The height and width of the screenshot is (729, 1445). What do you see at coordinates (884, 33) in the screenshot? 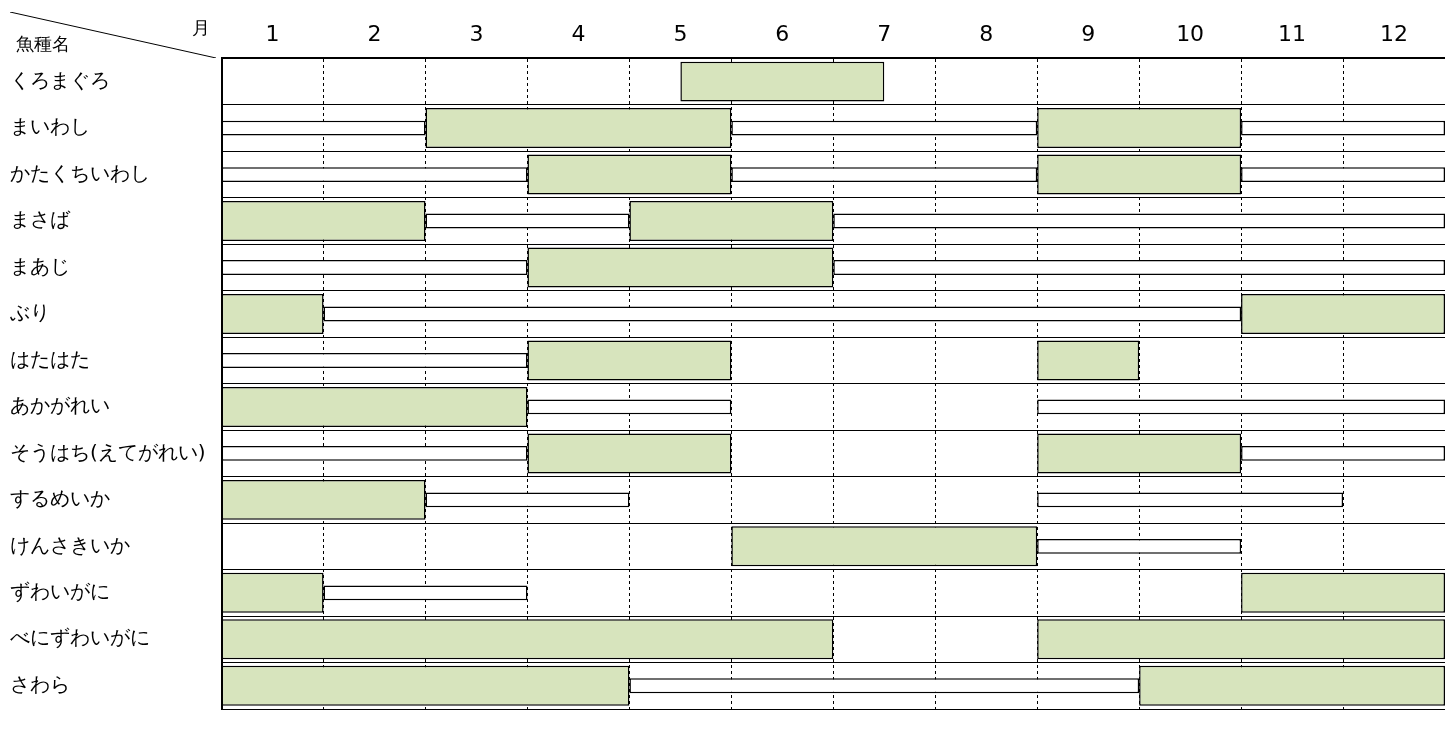
I see `x-tick-label: 7` at bounding box center [884, 33].